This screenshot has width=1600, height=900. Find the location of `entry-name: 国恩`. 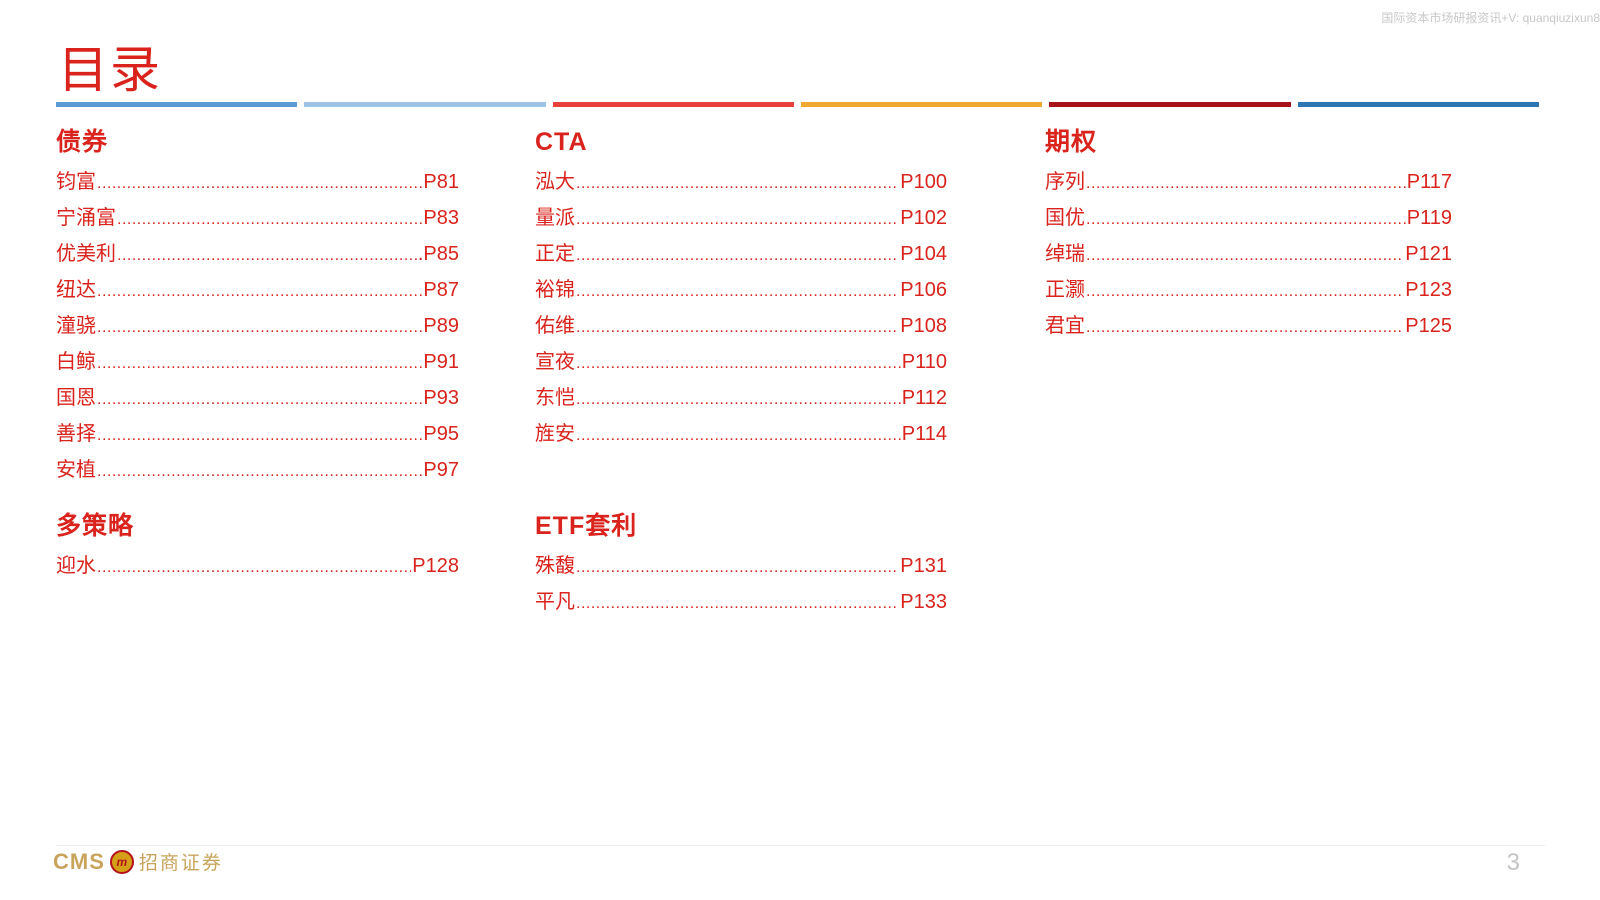

entry-name: 国恩 is located at coordinates (76, 398).